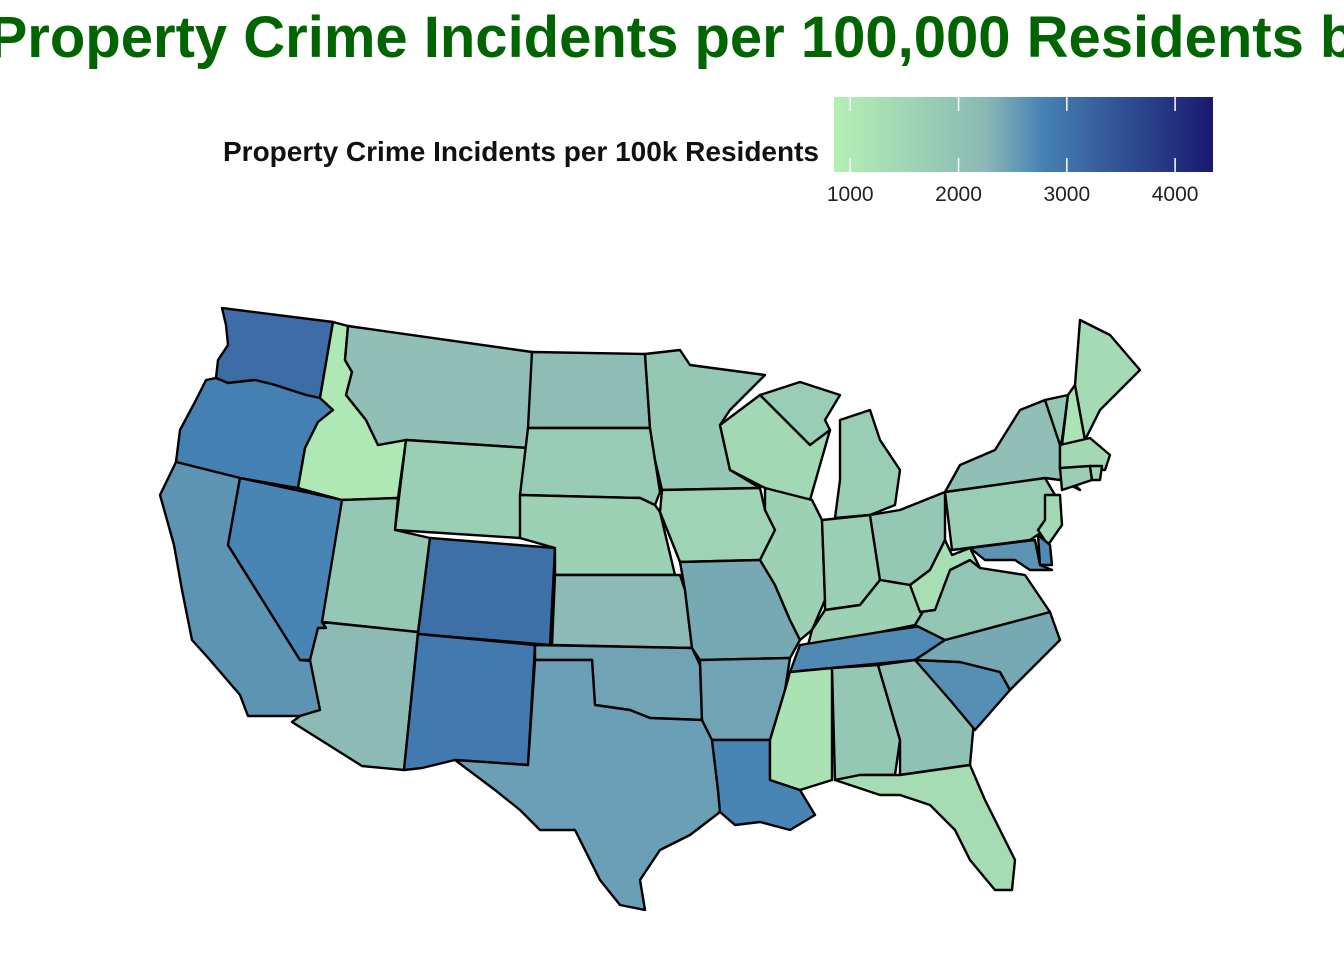 Image resolution: width=1344 pixels, height=960 pixels. What do you see at coordinates (850, 194) in the screenshot?
I see `legend-tick-label: 1000` at bounding box center [850, 194].